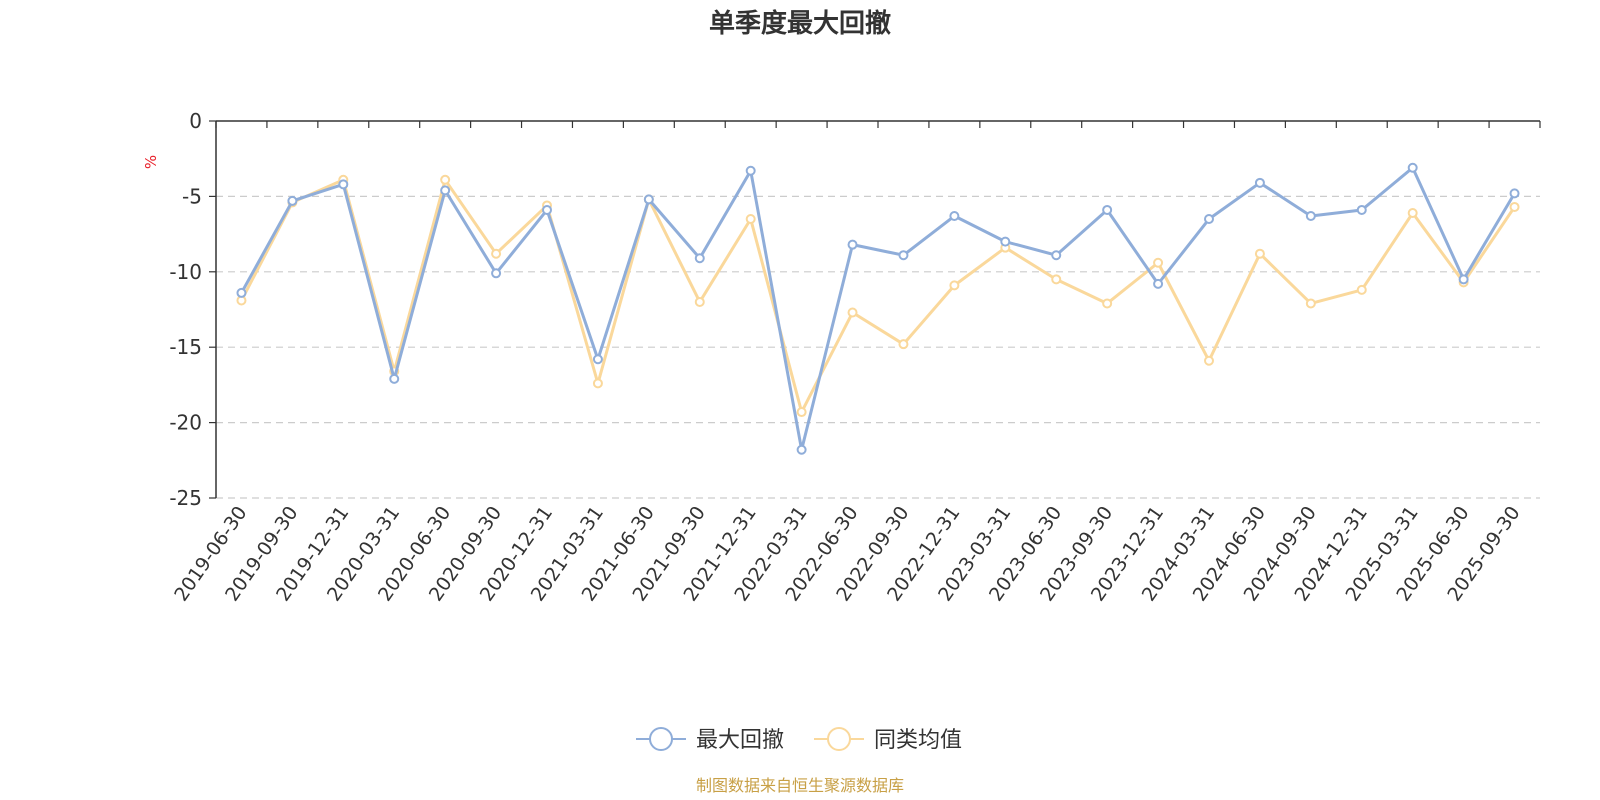 The image size is (1600, 800). Describe the element at coordinates (195, 121) in the screenshot. I see `y-tick-label: 0` at that location.